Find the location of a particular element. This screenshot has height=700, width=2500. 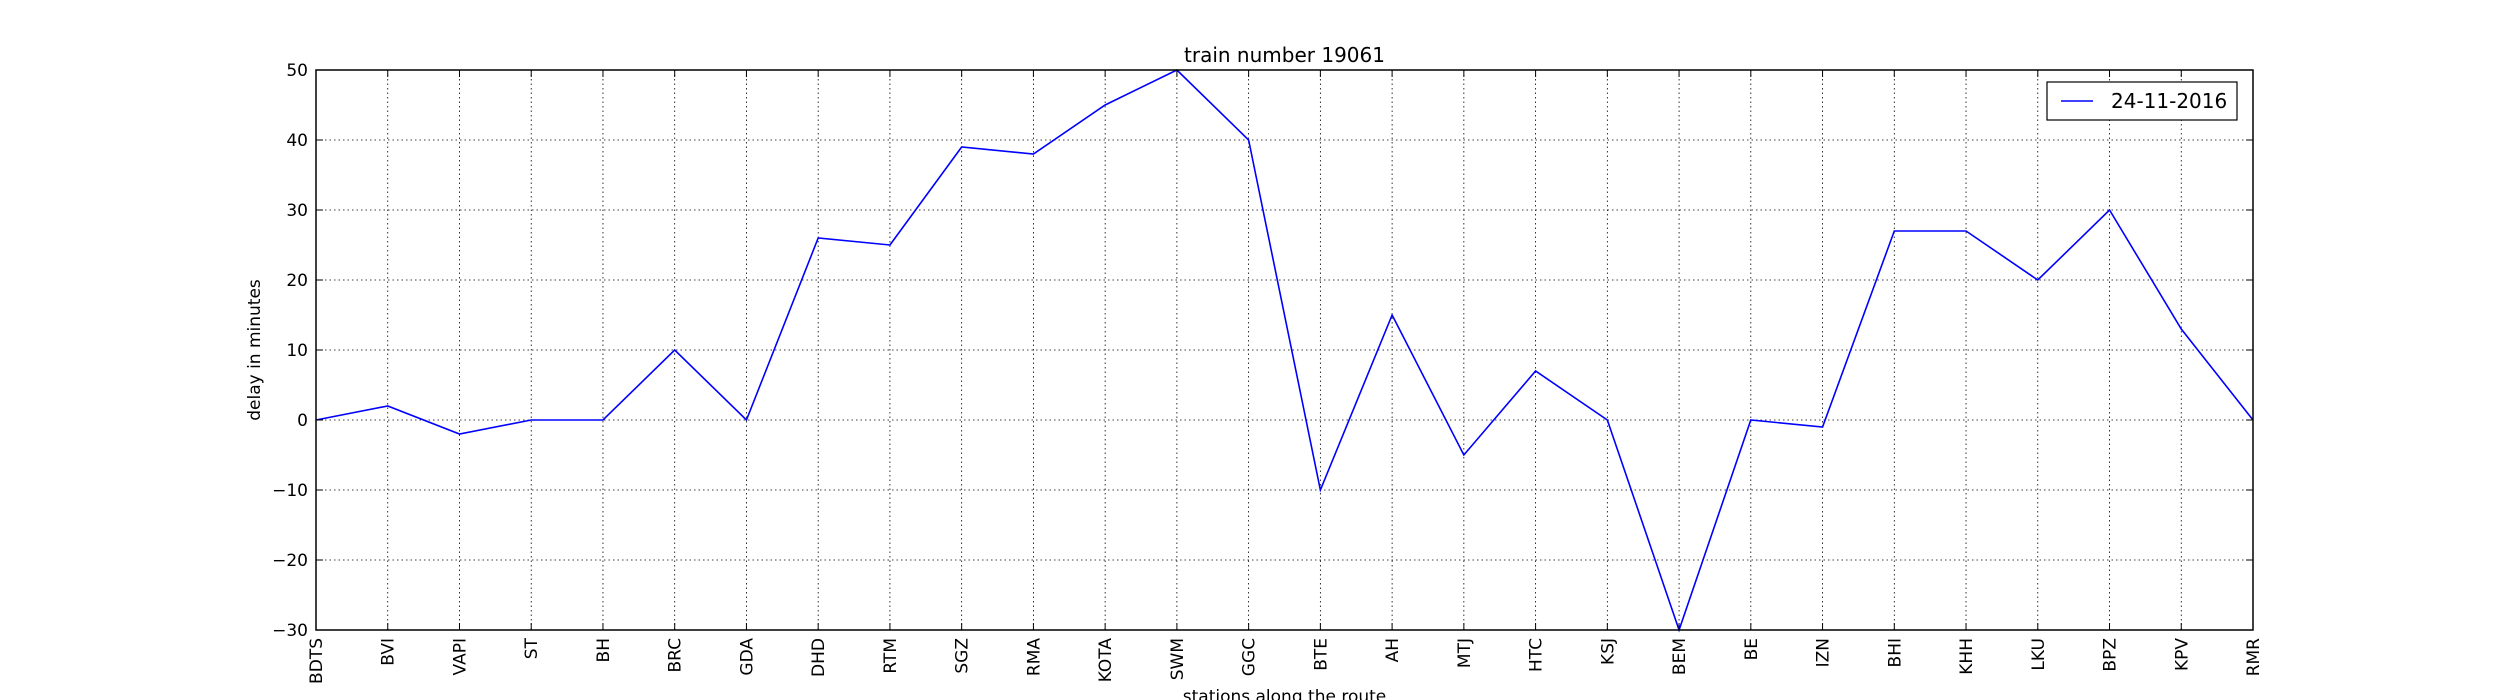

x-tick-label: MTJ is located at coordinates (1465, 653).